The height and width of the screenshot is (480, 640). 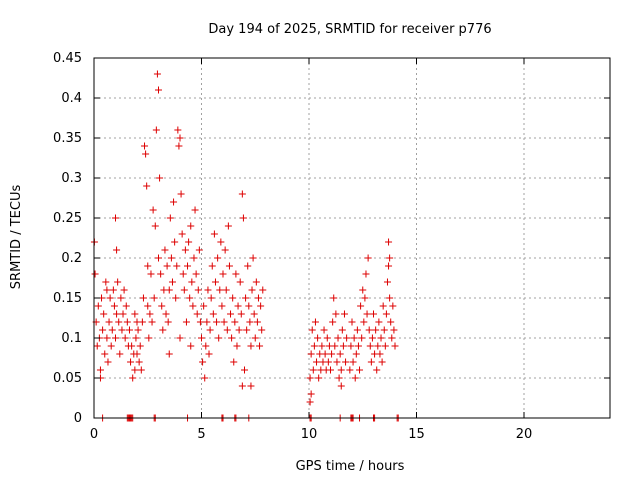 I want to click on x-tick-label: 0, so click(x=94, y=434).